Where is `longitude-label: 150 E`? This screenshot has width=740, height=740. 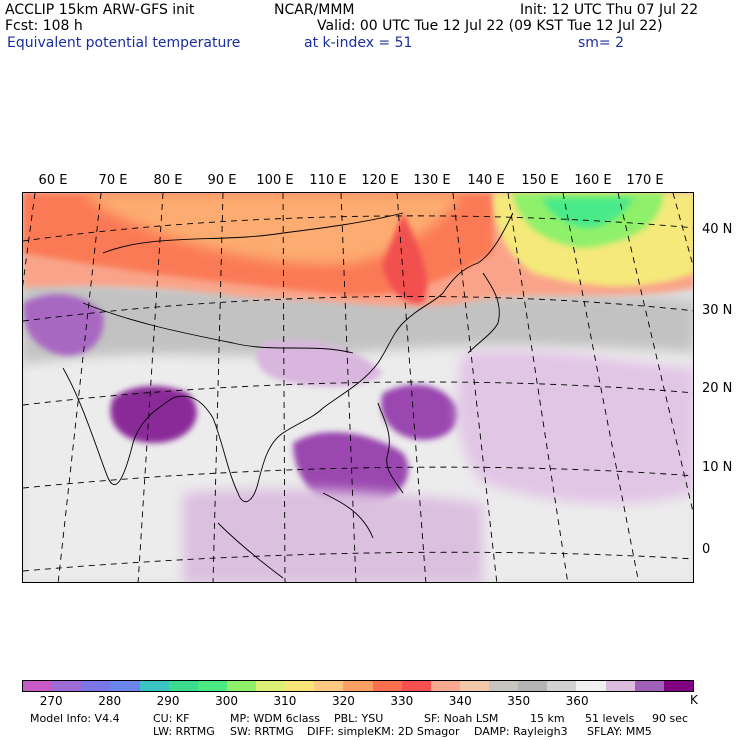 longitude-label: 150 E is located at coordinates (540, 180).